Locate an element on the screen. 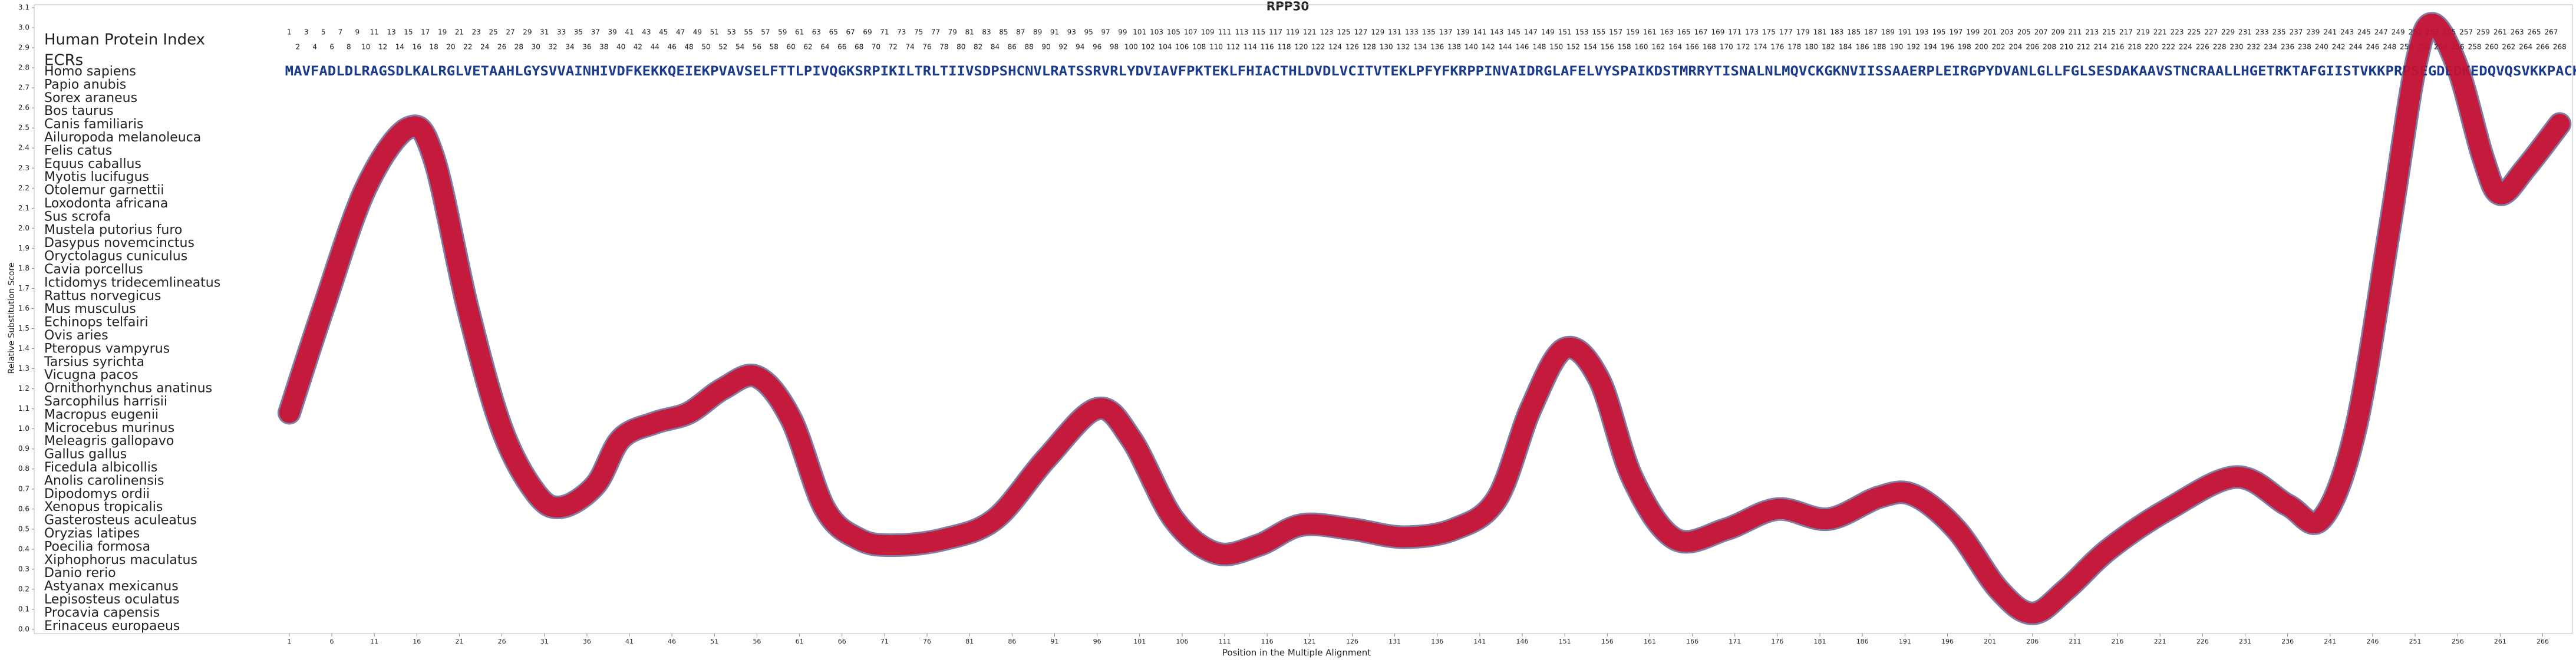  position-index: 199 is located at coordinates (1973, 32).